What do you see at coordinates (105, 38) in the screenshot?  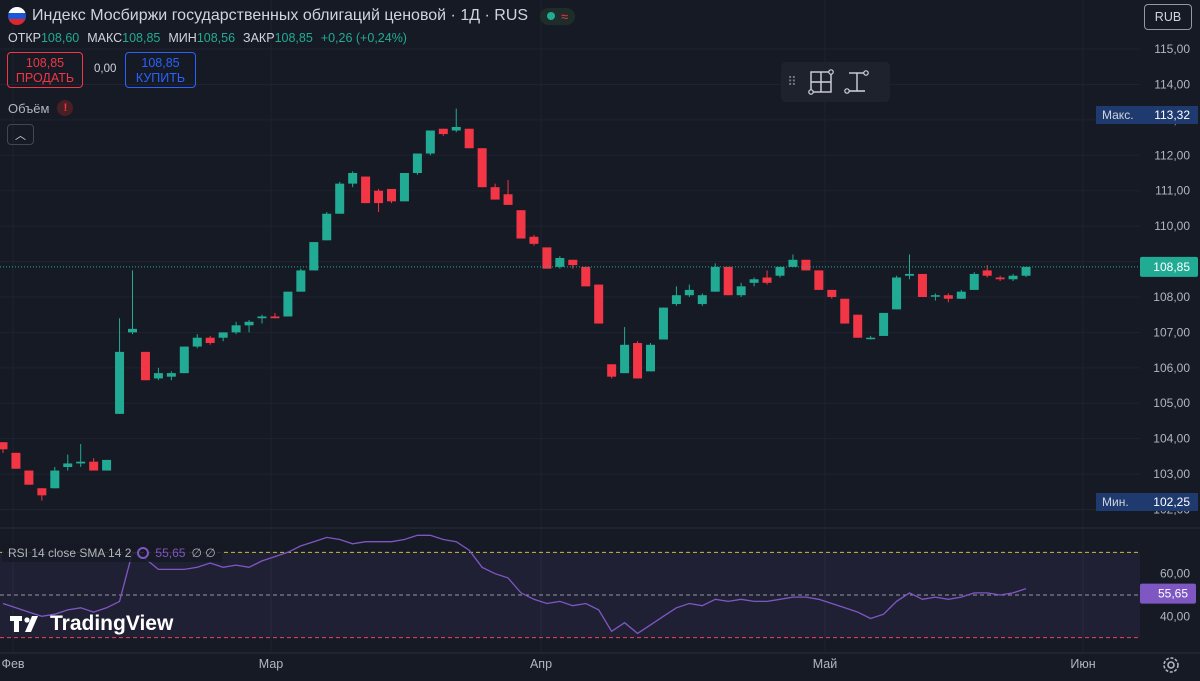 I see `high-label: МАКС` at bounding box center [105, 38].